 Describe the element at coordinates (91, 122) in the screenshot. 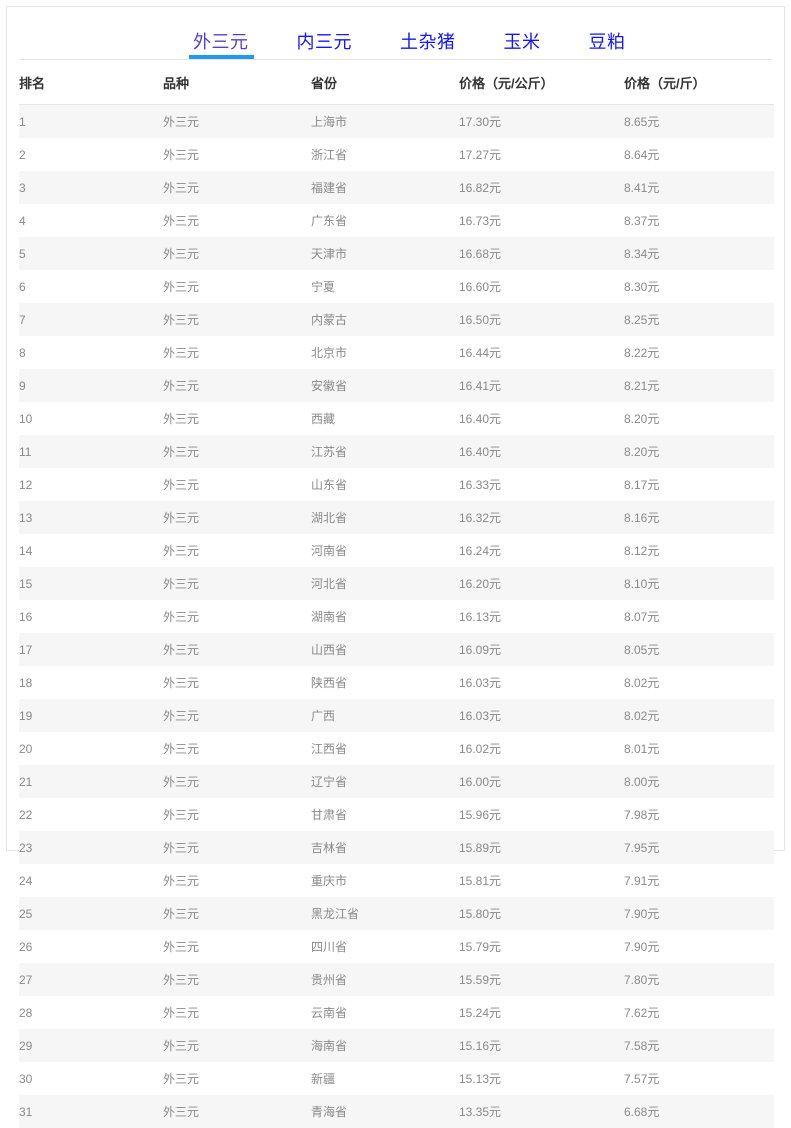

I see `cell-rank: 1` at that location.